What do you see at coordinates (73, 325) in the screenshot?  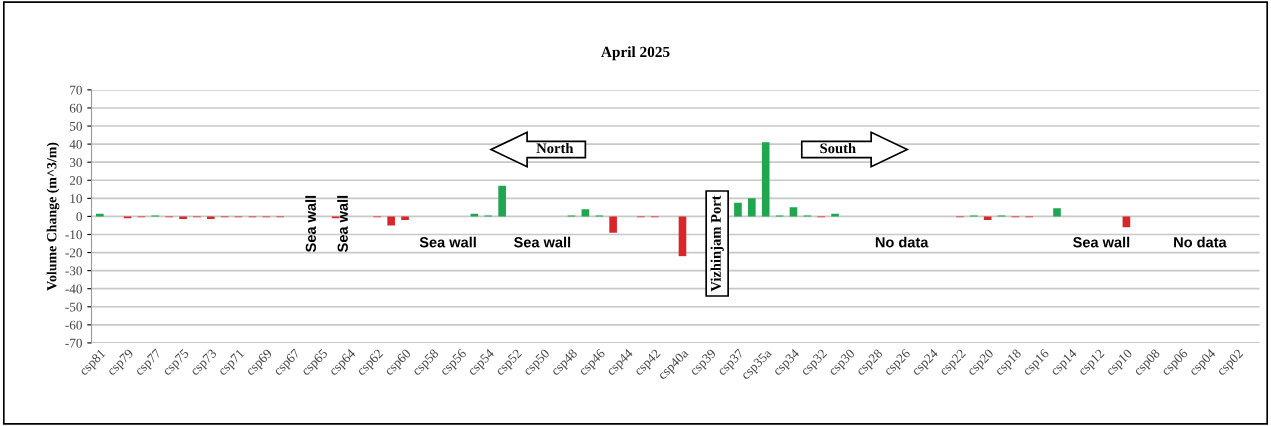 I see `y-tick-label: -60` at bounding box center [73, 325].